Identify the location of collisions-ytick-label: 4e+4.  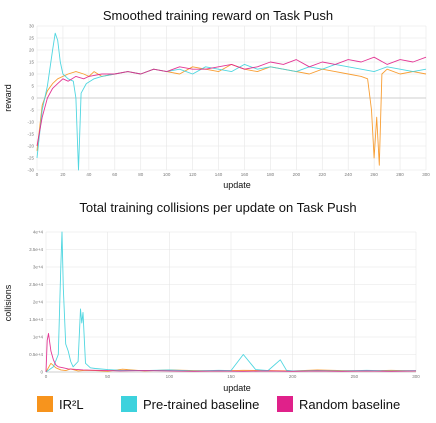
(38, 232).